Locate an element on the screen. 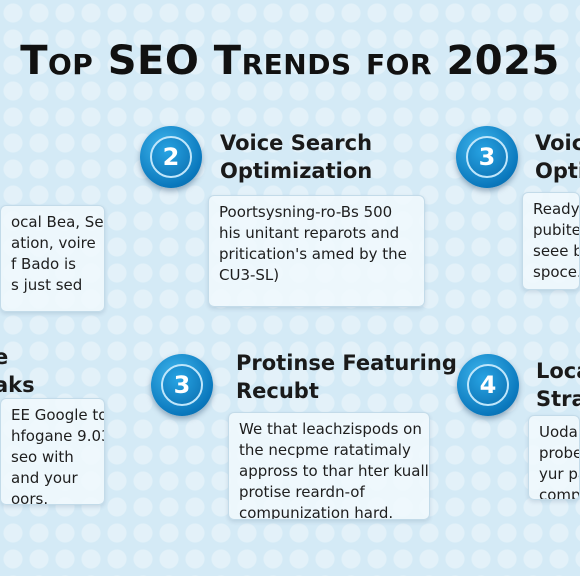 This screenshot has height=576, width=580. heading-line: Loca is located at coordinates (558, 371).